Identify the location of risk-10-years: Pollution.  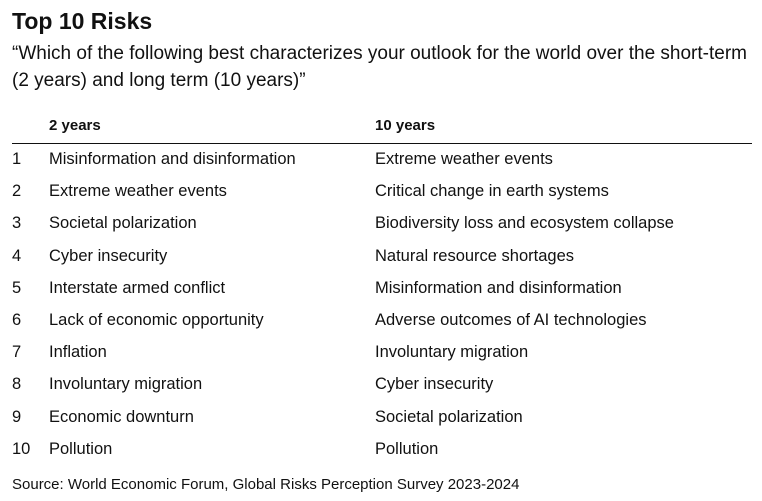
(407, 448).